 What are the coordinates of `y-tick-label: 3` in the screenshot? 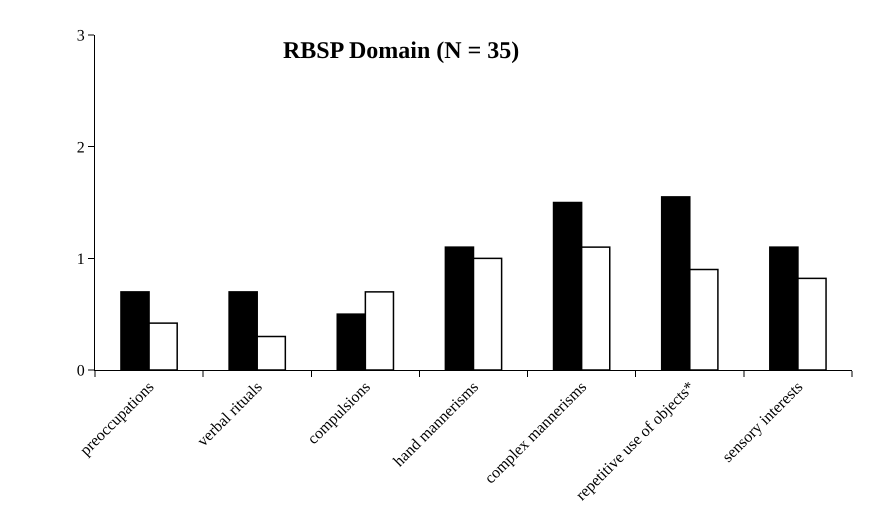 It's located at (80, 36).